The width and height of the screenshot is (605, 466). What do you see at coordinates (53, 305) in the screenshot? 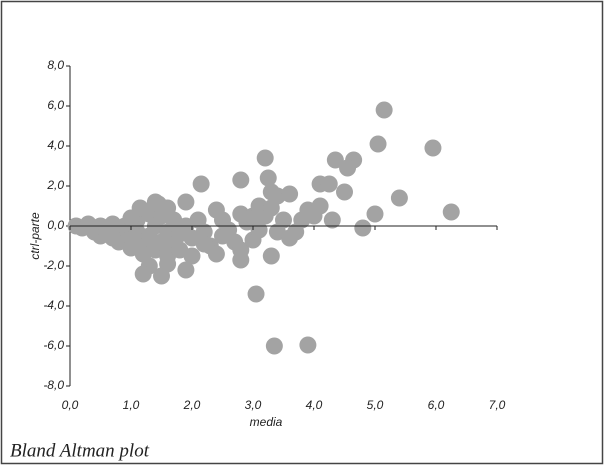
I see `y-tick-label: -4,0` at bounding box center [53, 305].